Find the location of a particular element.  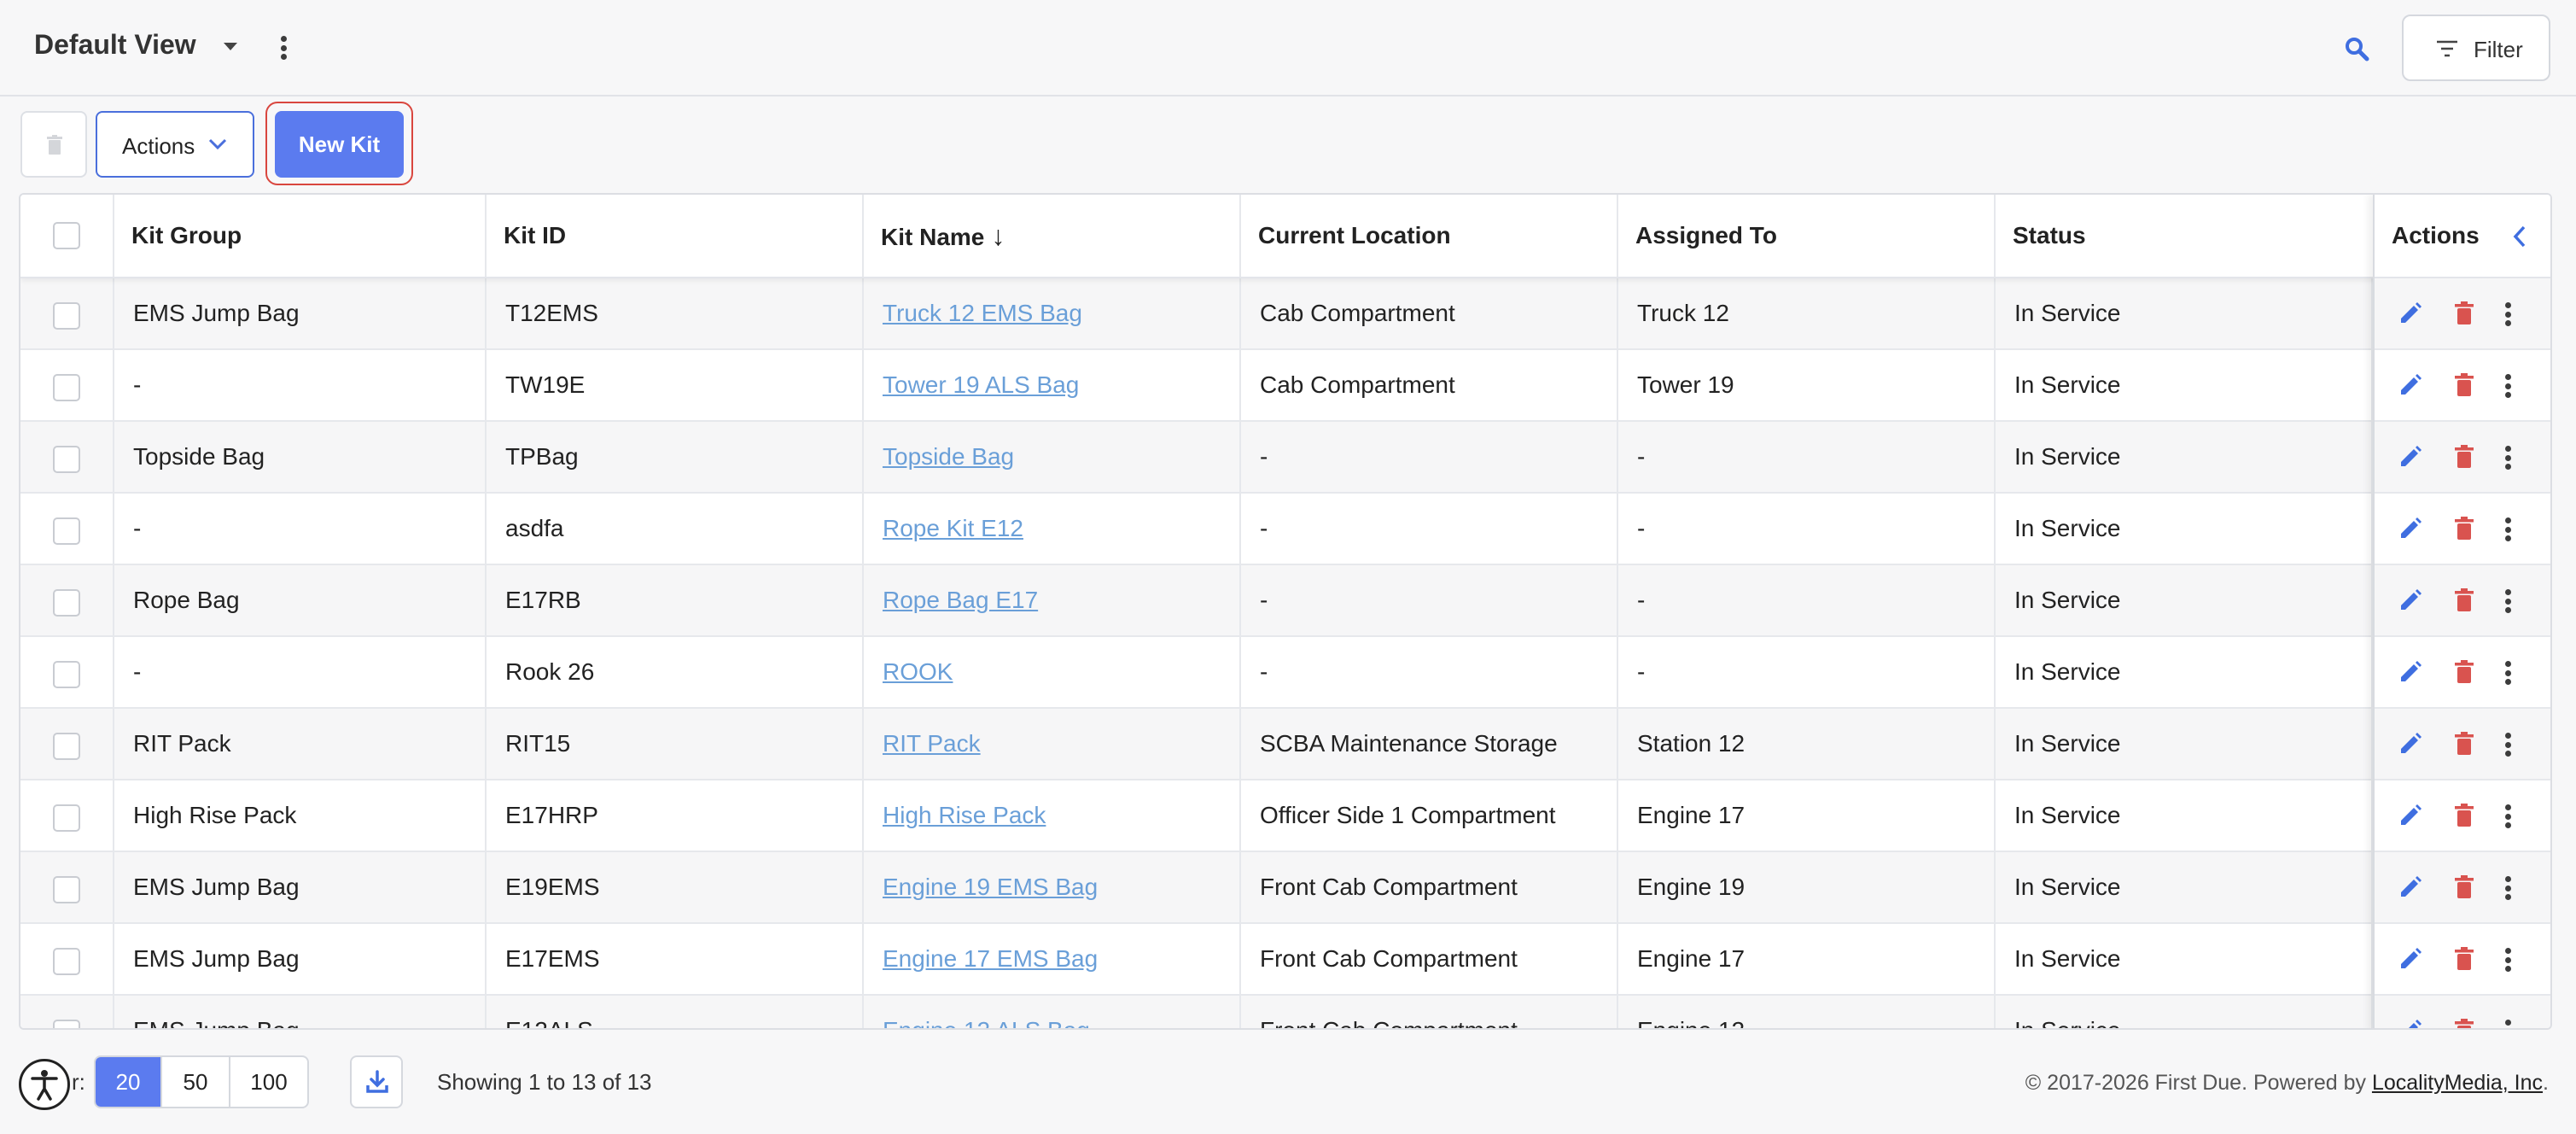

per-page-label: r: is located at coordinates (78, 1082).